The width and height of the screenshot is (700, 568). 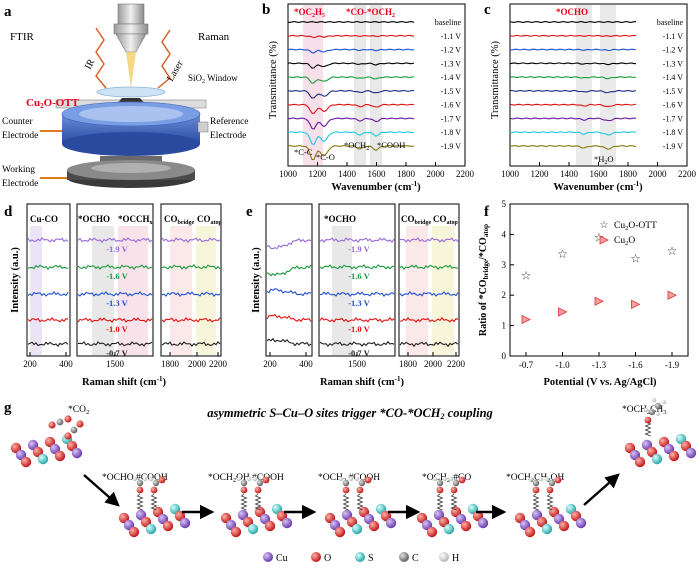 What do you see at coordinates (17, 122) in the screenshot?
I see `counter-label-1: Counter` at bounding box center [17, 122].